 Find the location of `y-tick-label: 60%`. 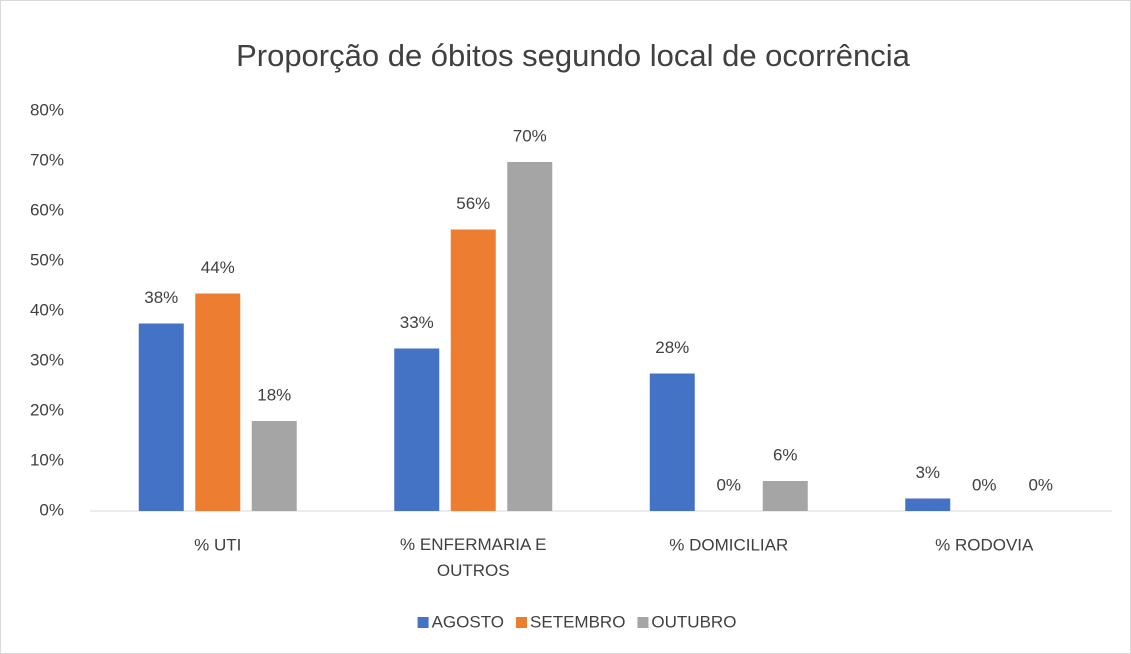

y-tick-label: 60% is located at coordinates (47, 209).